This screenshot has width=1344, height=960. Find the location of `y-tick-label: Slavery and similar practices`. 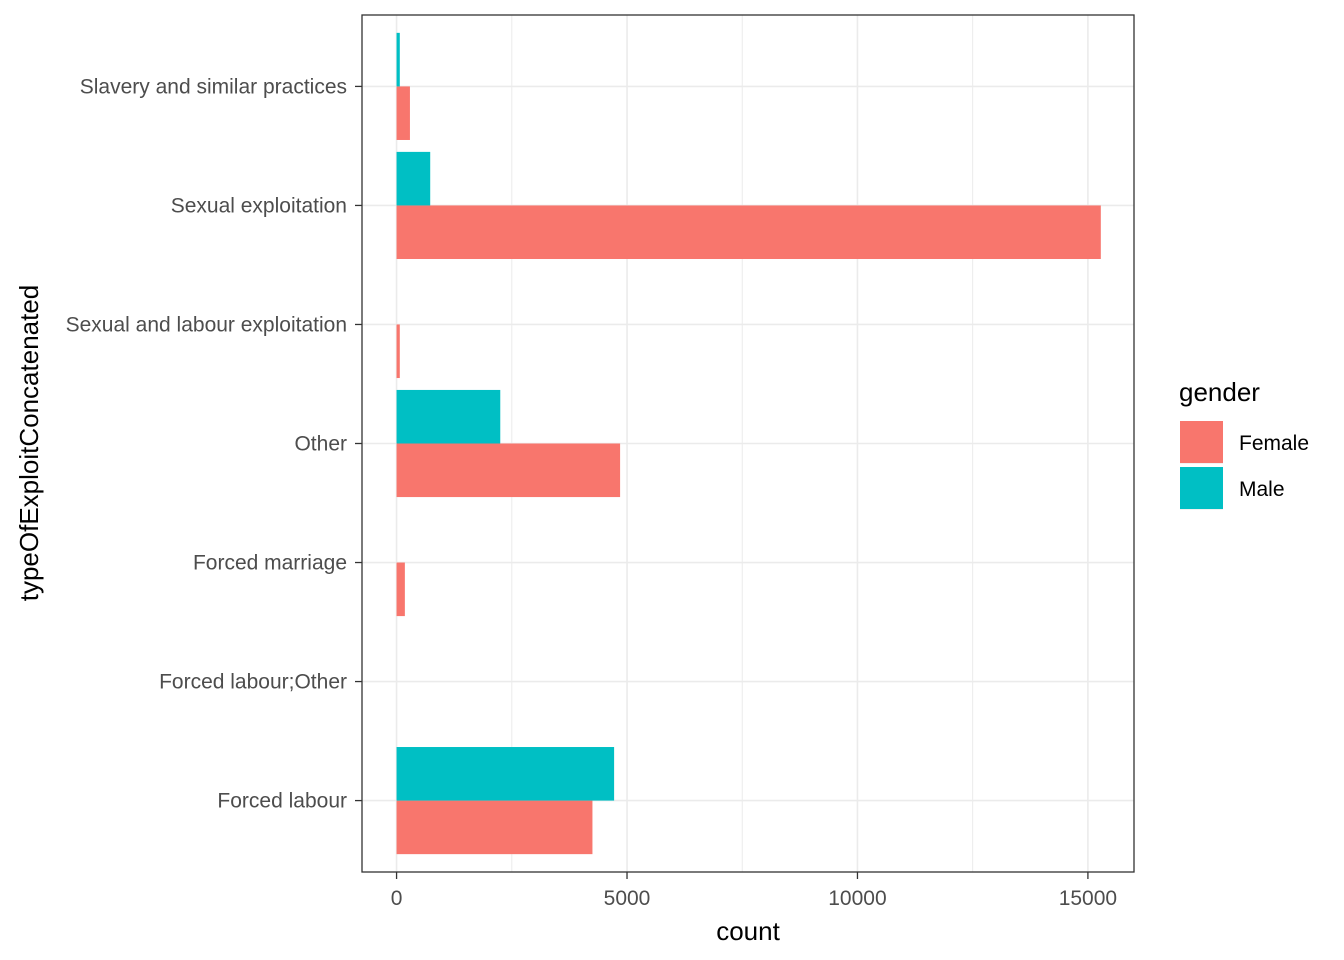

y-tick-label: Slavery and similar practices is located at coordinates (213, 86).